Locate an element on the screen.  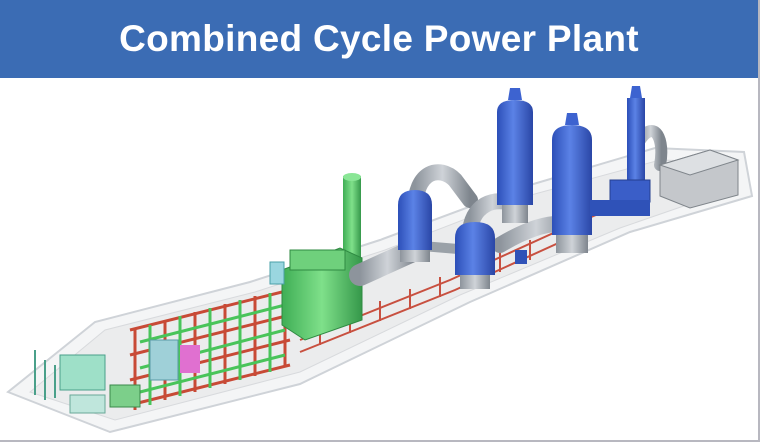
hrsg is located at coordinates (316, 257).